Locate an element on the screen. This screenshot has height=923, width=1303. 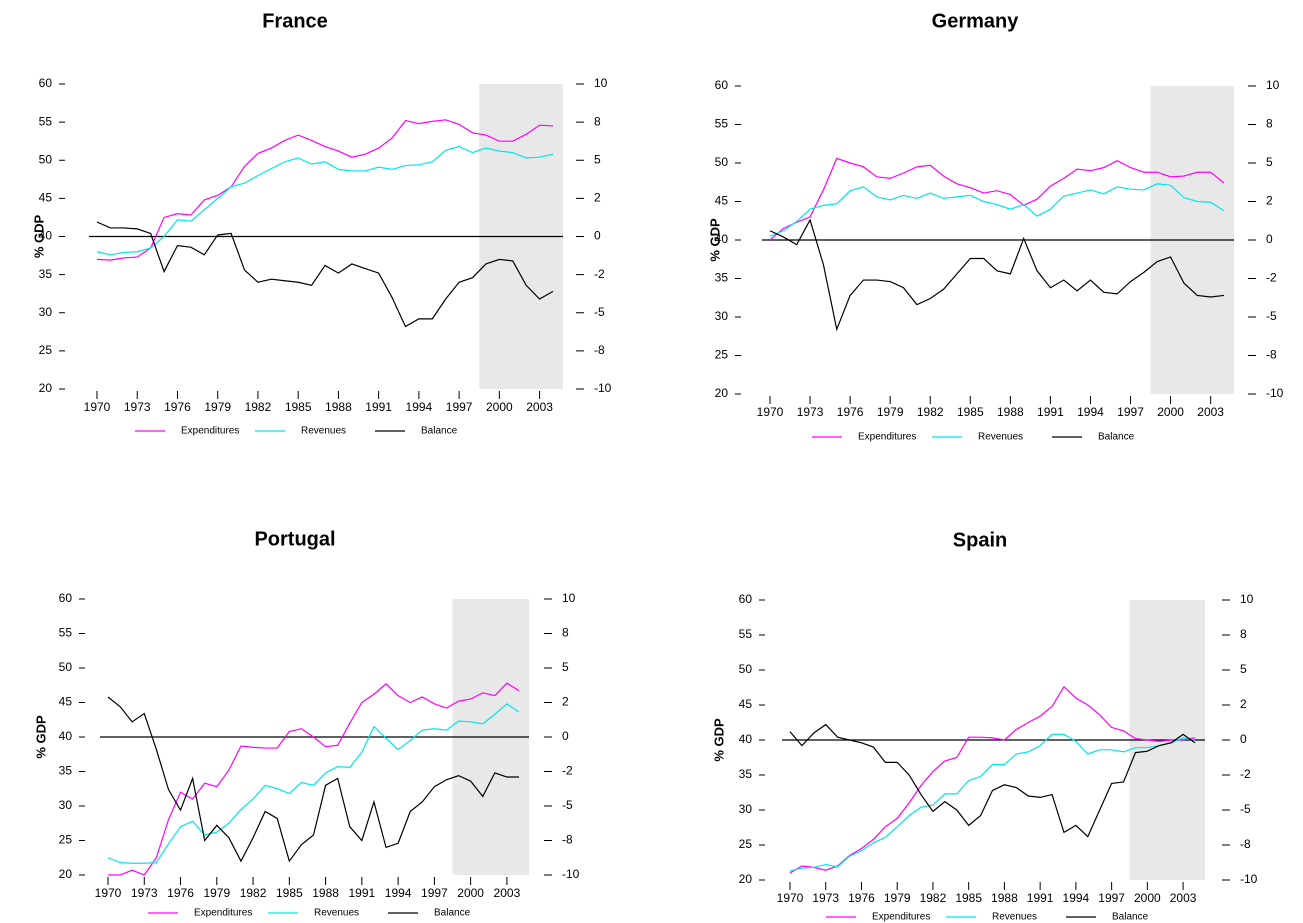
x-tick-label: 1973 is located at coordinates (810, 412).